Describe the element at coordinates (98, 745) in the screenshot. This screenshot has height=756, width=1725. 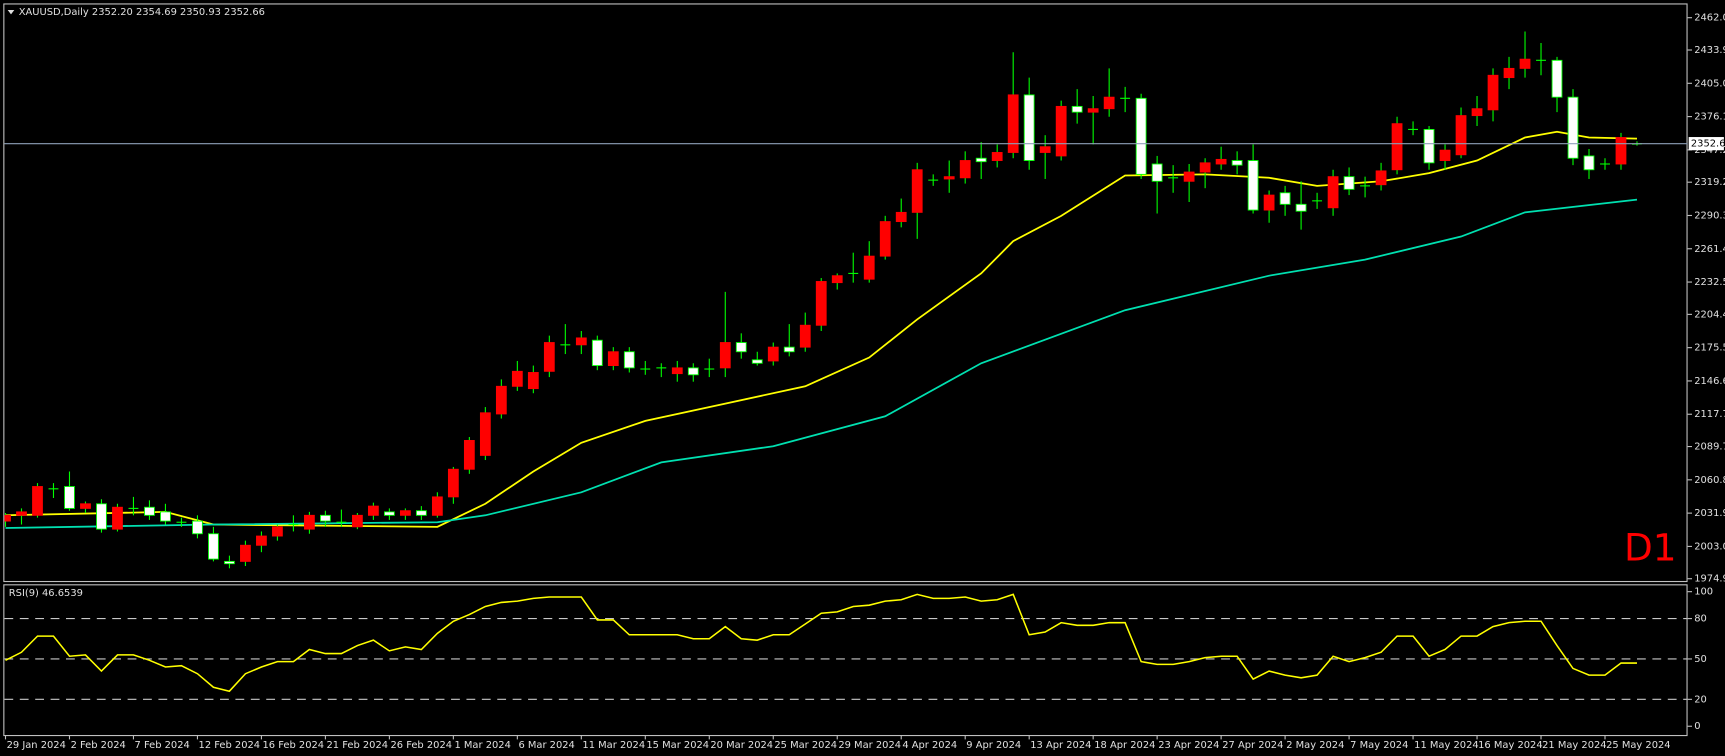
I see `x-tick-label: 2 Feb 2024` at that location.